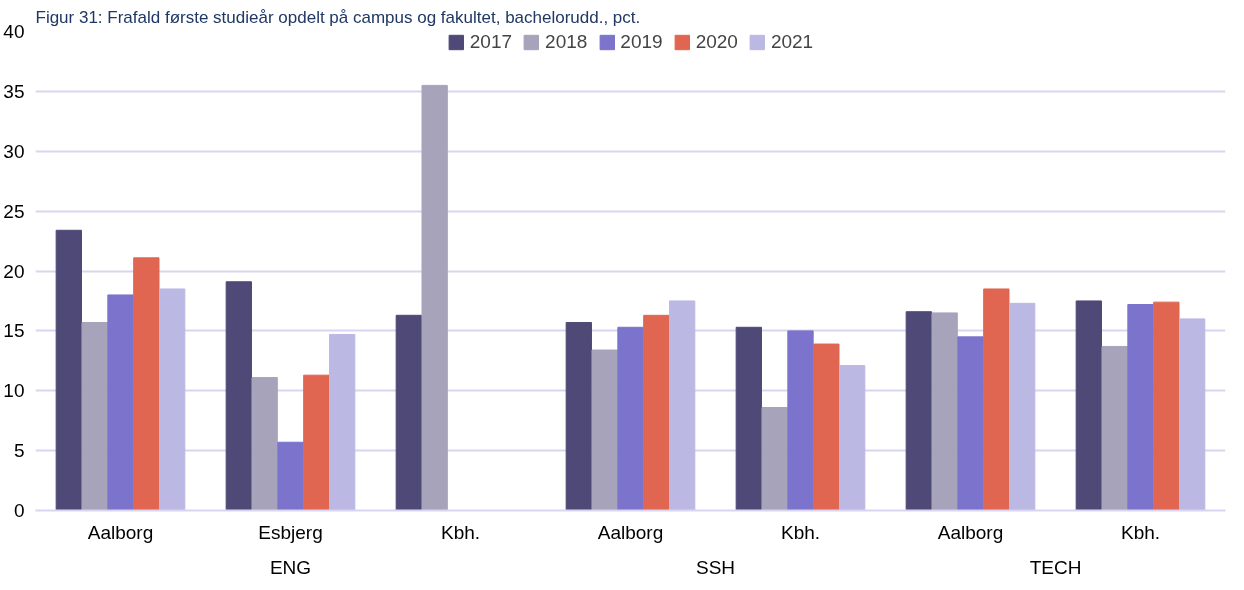  I want to click on y-tick-label: 25, so click(14, 211).